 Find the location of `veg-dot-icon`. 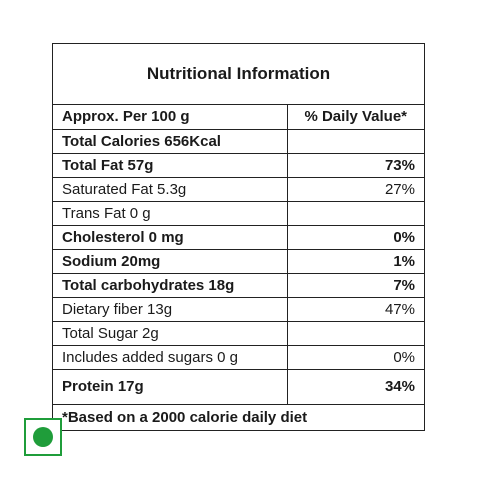

veg-dot-icon is located at coordinates (43, 437).